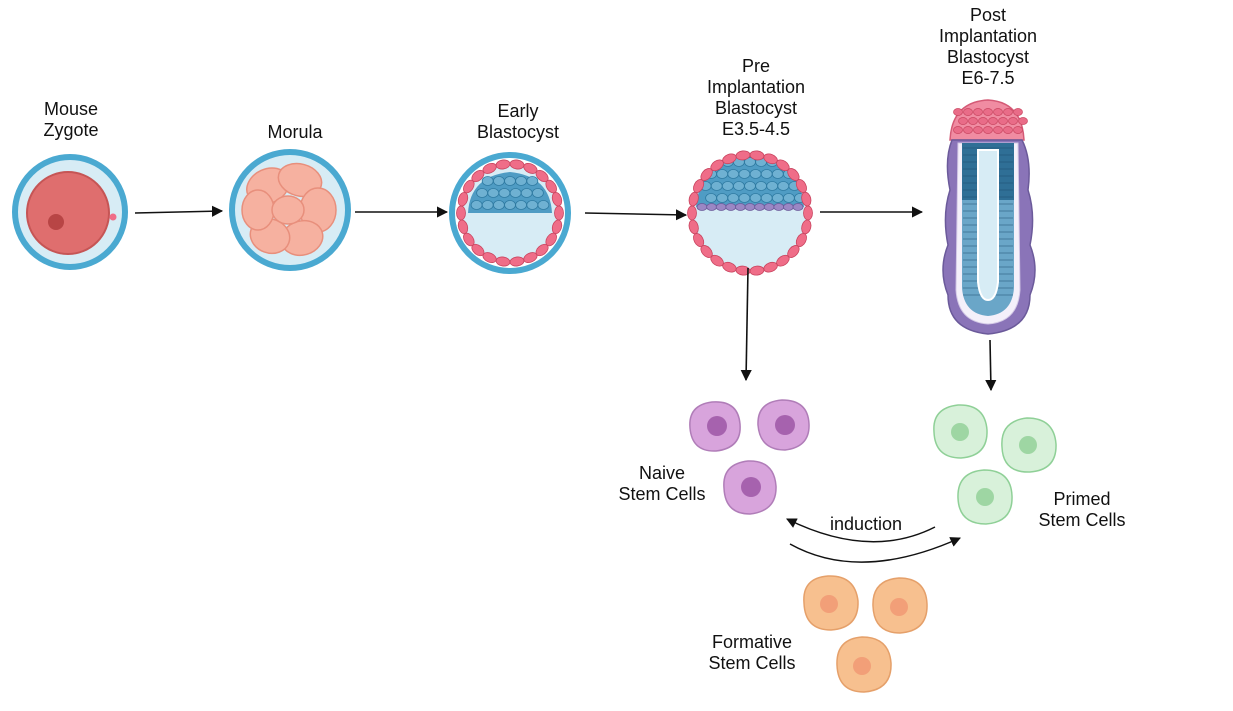  Describe the element at coordinates (518, 121) in the screenshot. I see `label-early-blastocyst: Early Blastocyst` at that location.